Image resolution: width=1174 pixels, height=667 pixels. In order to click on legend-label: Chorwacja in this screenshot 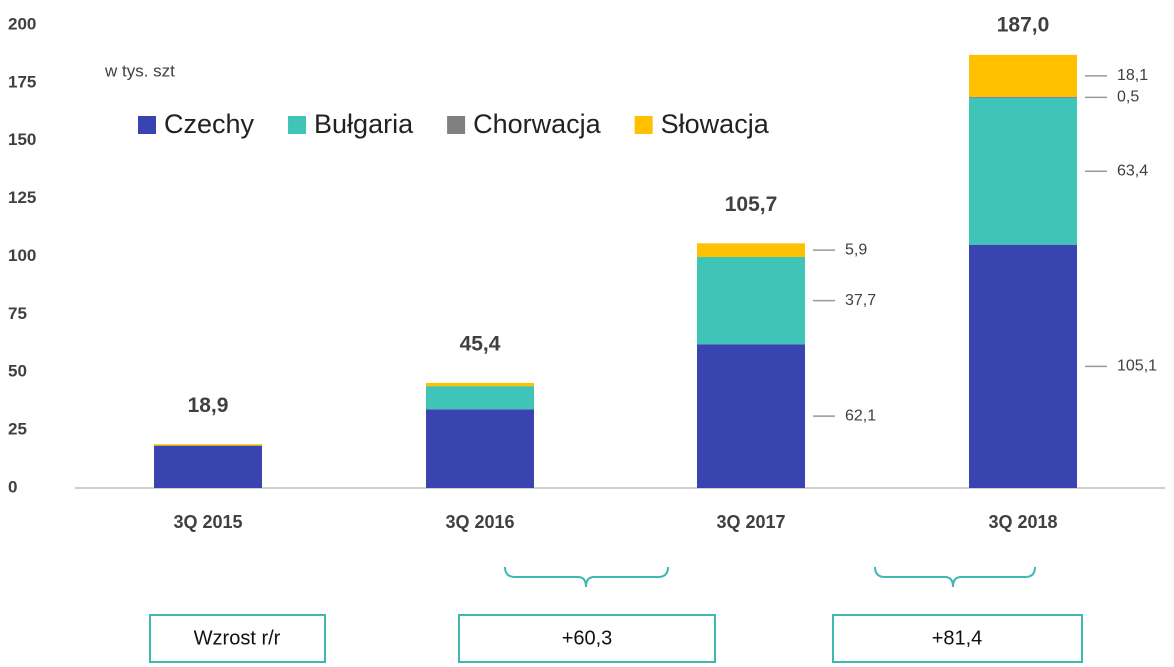, I will do `click(537, 124)`.